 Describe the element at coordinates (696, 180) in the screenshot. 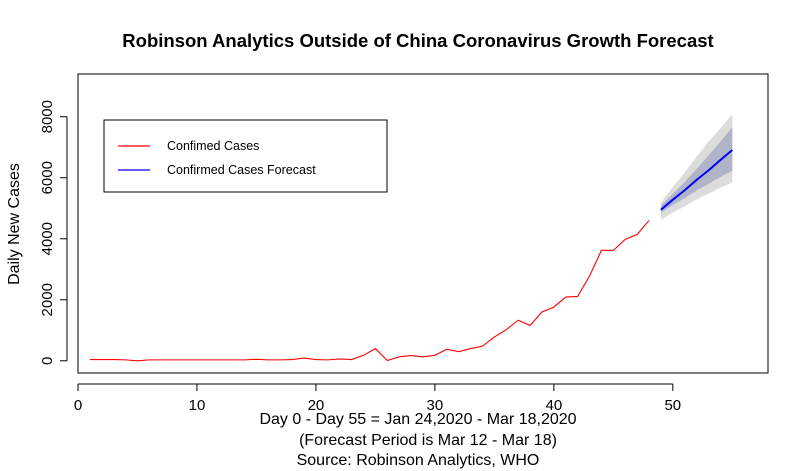

I see `line-confirmed-cases-forecast` at that location.